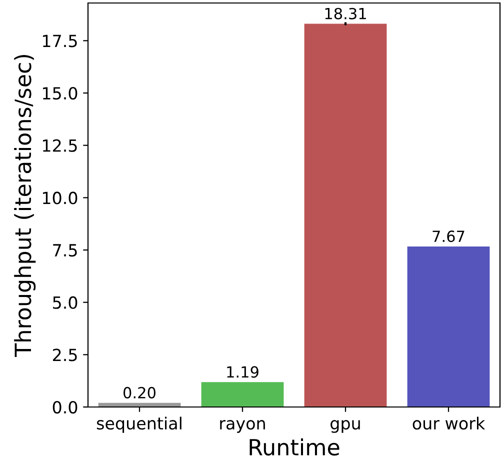 The image size is (503, 465). Describe the element at coordinates (60, 198) in the screenshot. I see `y-tick-label: 10.0` at that location.